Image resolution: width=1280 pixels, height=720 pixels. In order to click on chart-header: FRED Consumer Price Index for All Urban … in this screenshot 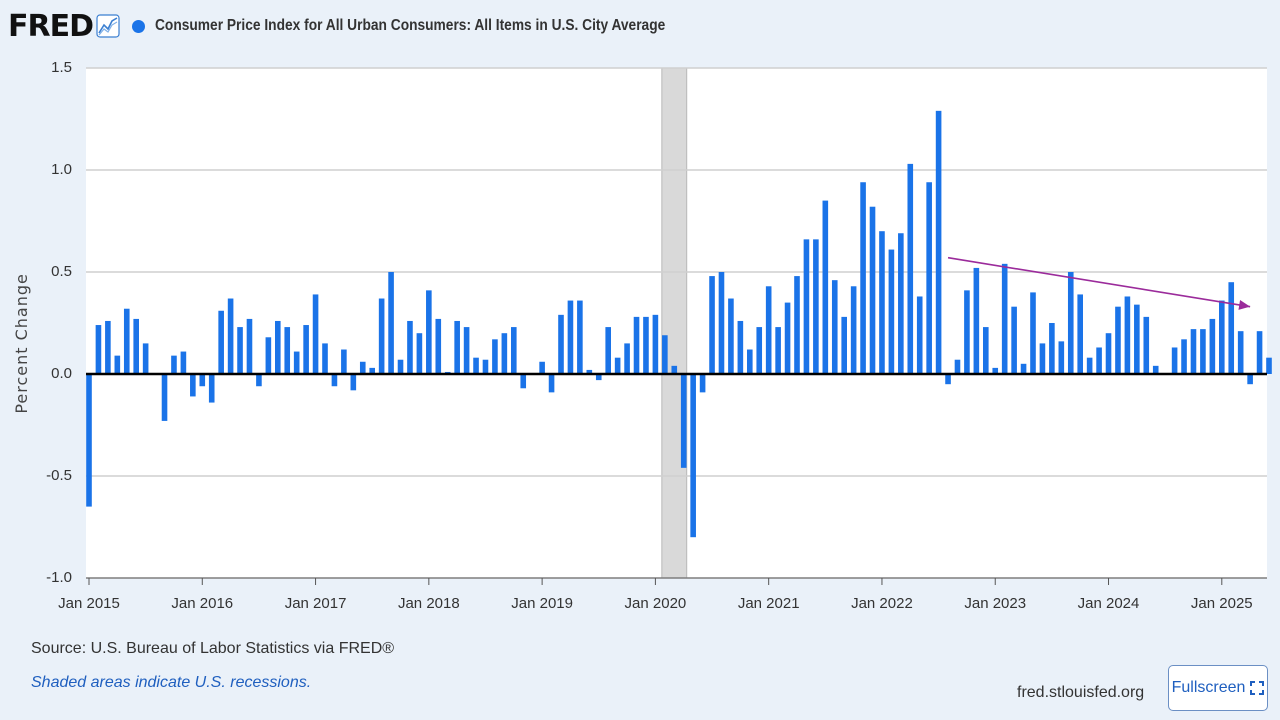, I will do `click(378, 26)`.